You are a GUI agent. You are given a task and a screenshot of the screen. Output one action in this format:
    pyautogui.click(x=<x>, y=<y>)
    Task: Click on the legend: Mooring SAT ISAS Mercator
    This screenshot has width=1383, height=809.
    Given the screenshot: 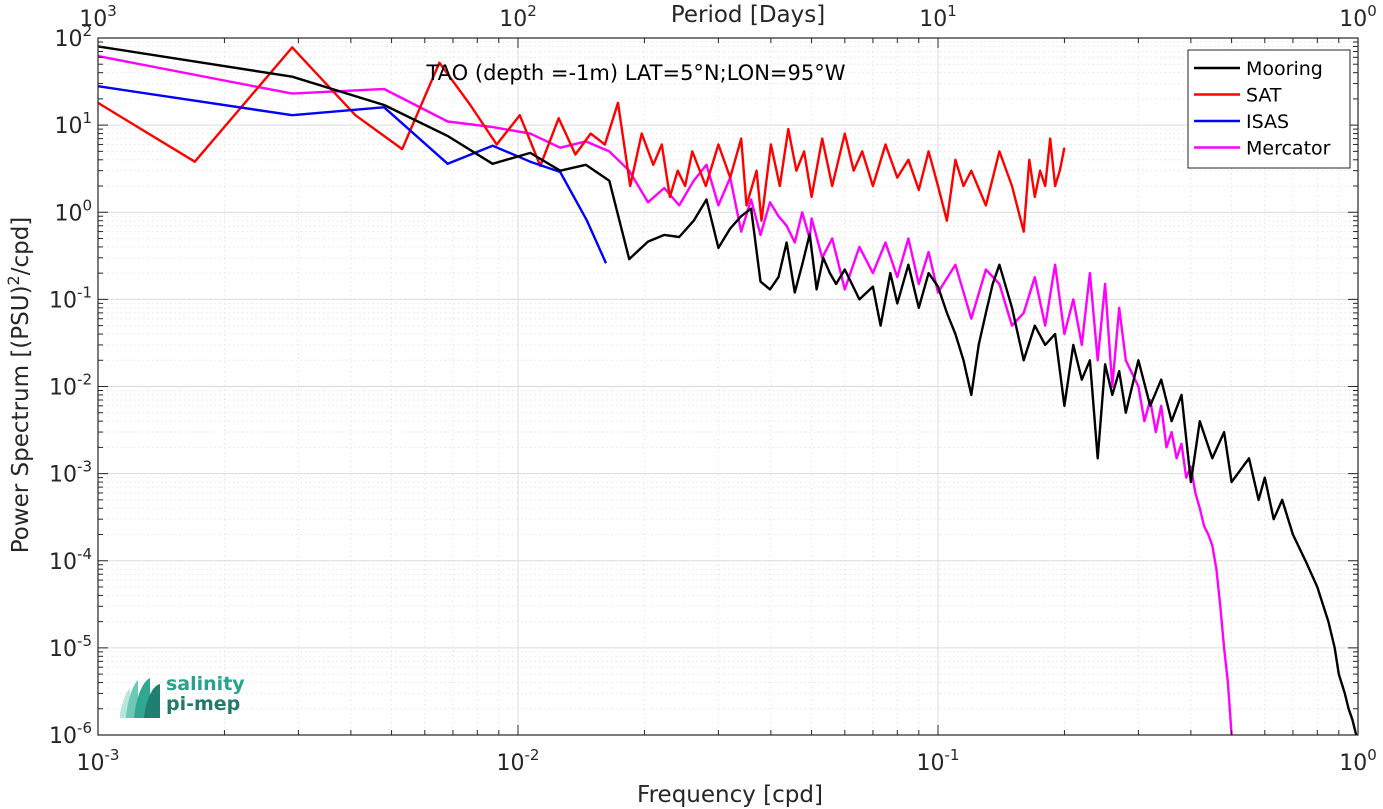 What is the action you would take?
    pyautogui.click(x=1269, y=109)
    